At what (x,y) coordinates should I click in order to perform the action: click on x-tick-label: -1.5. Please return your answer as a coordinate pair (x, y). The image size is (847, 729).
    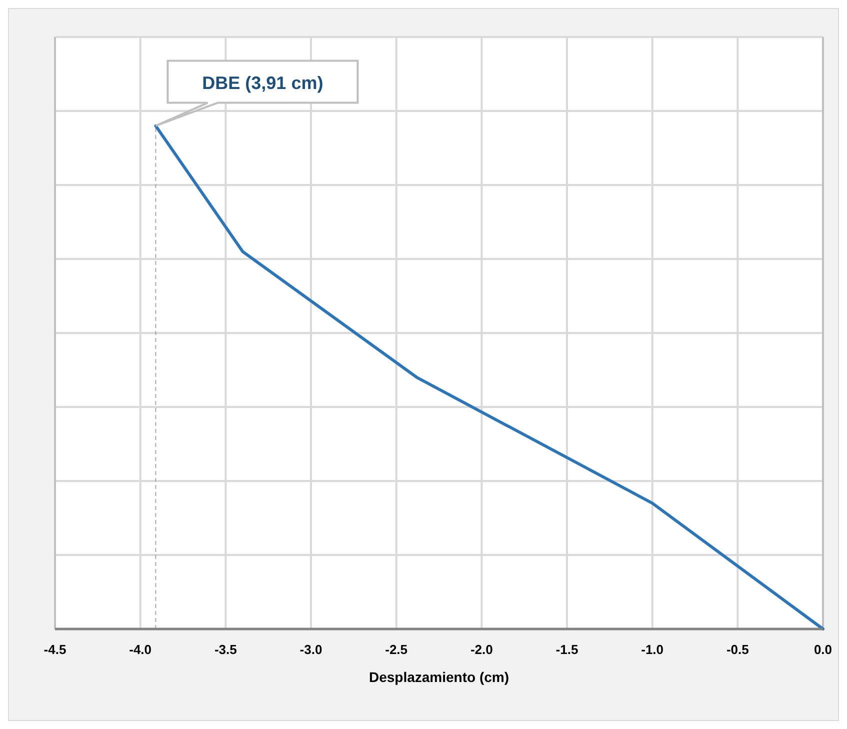
    Looking at the image, I should click on (567, 649).